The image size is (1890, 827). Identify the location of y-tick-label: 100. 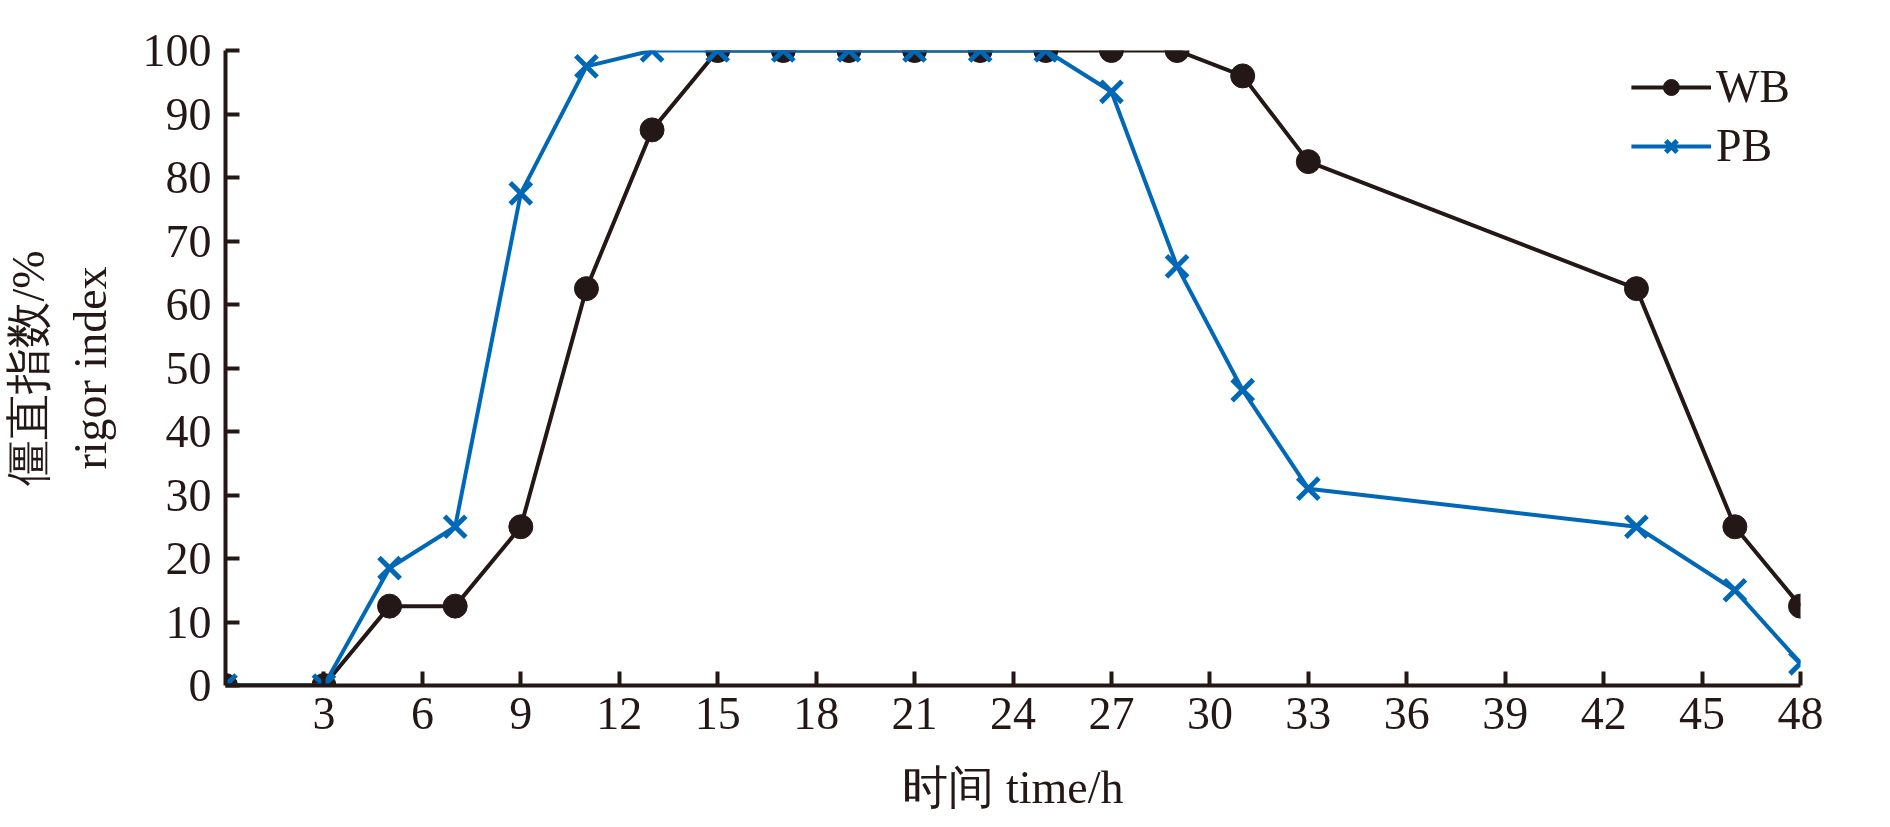
(177, 50).